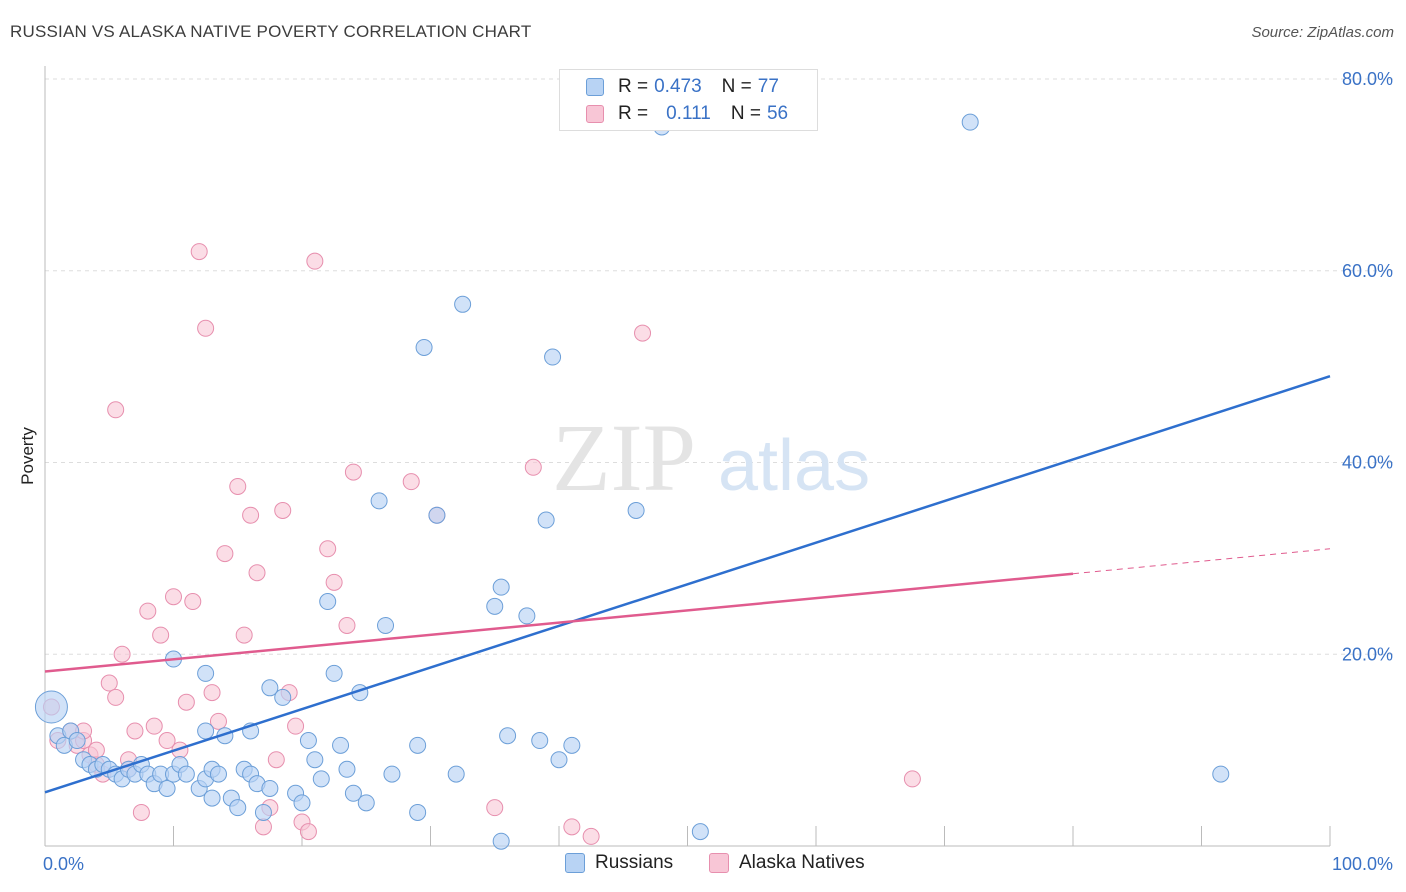  I want to click on legend-row-alaska-natives: R = 0.111 N = 56, so click(687, 114).